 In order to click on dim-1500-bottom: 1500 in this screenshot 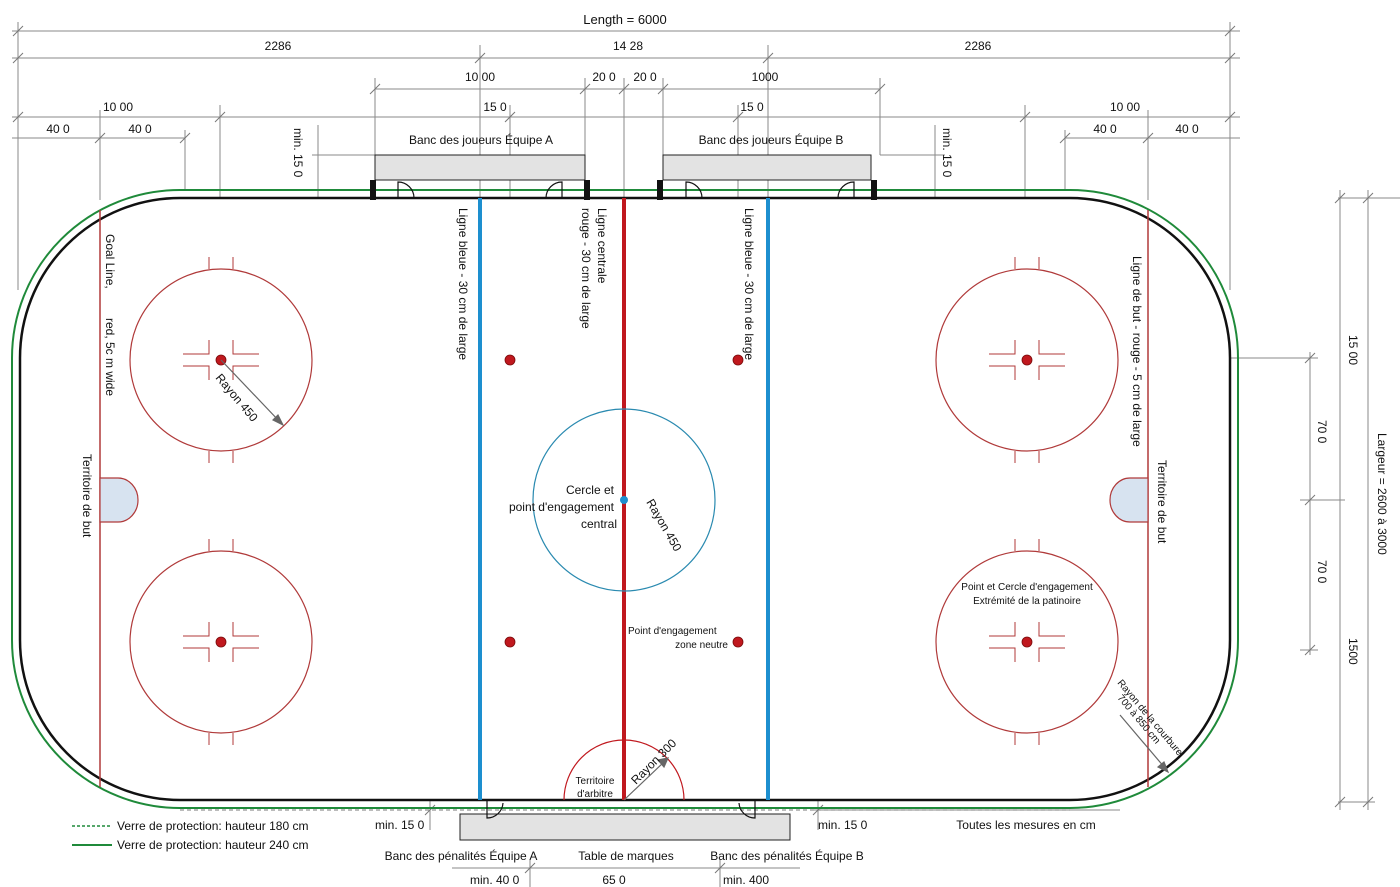, I will do `click(1353, 651)`.